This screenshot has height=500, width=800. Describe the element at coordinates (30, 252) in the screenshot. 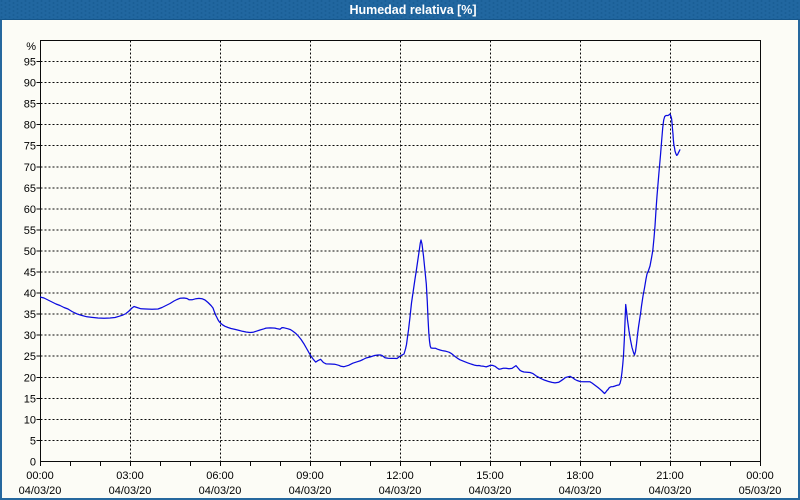

I see `svg-text: 50` at that location.